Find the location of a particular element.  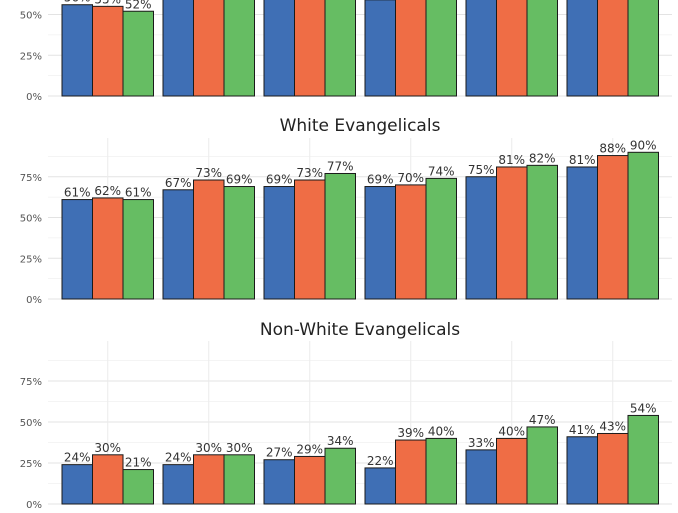

bar-value-label: 70% is located at coordinates (410, 178).